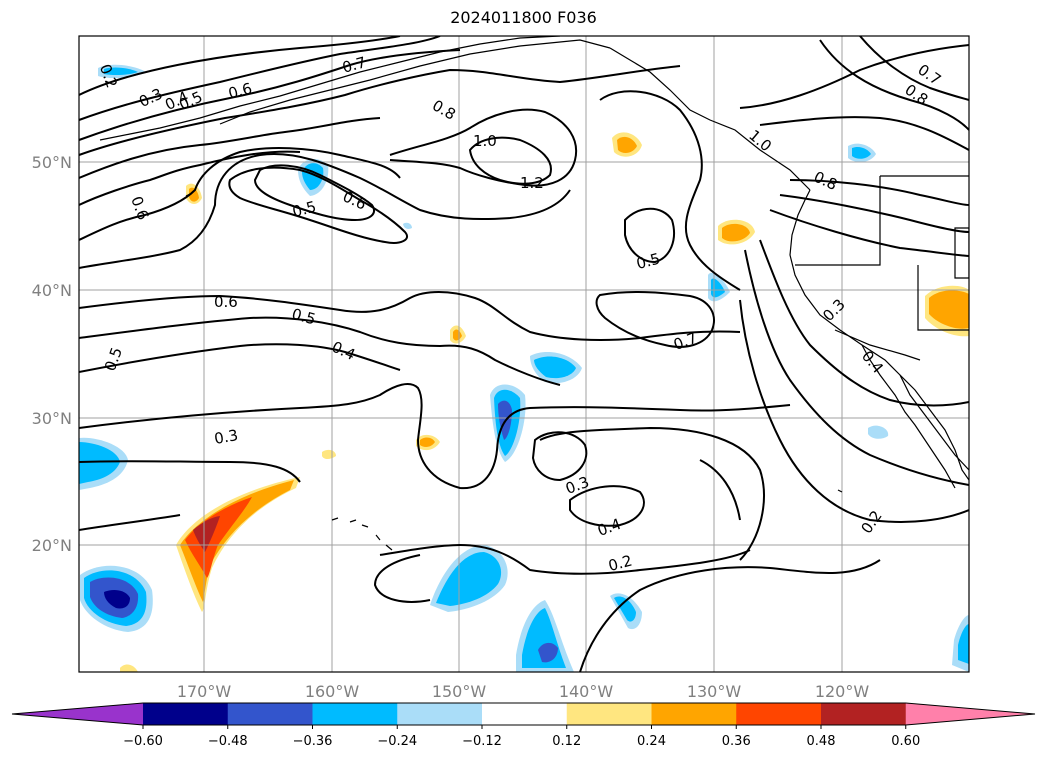 The width and height of the screenshot is (1047, 765). I want to click on colorbar-tick-label: −0.36, so click(313, 741).